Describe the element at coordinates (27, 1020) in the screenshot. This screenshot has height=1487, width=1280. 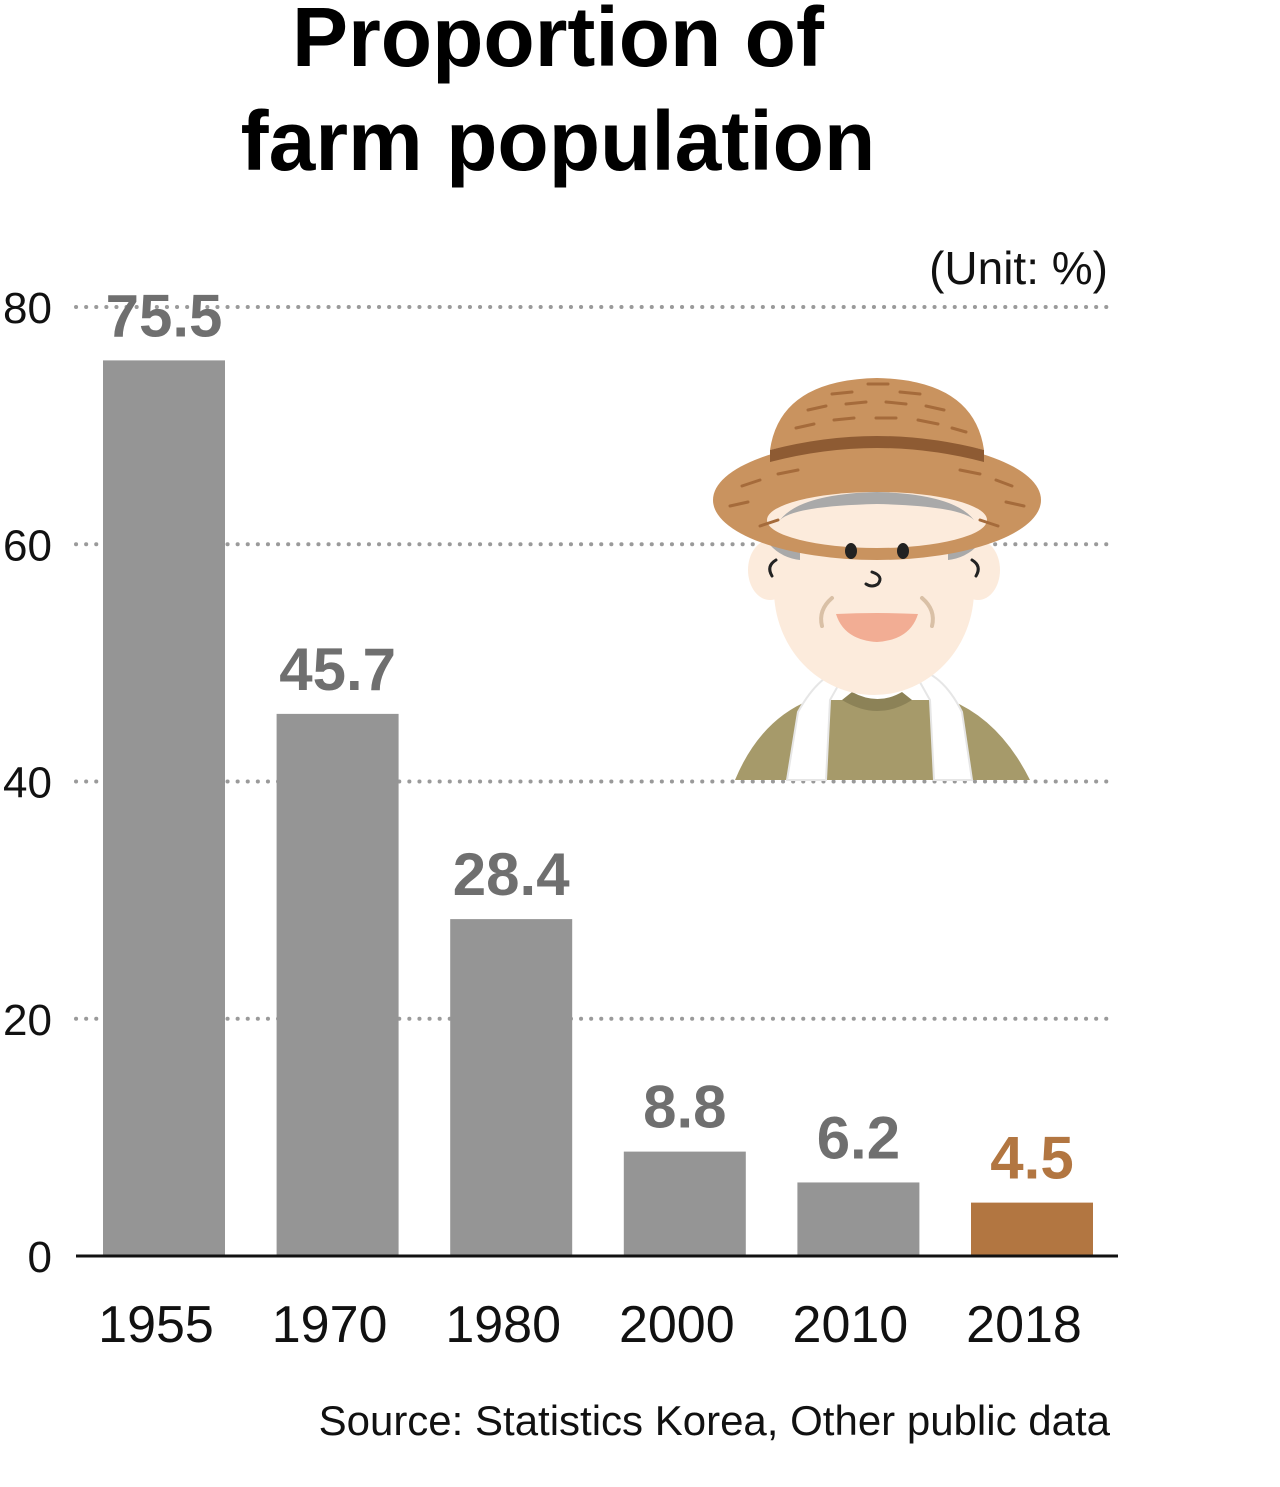
I see `y-tick-label: 20` at that location.